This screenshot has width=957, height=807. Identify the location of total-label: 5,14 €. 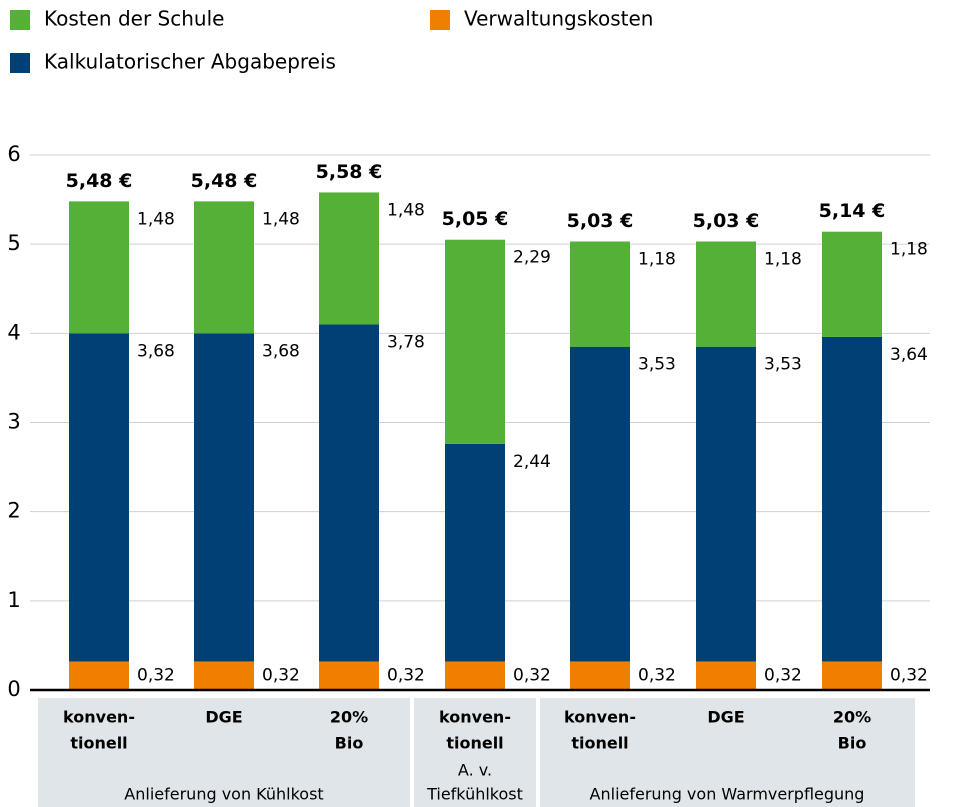
(852, 211).